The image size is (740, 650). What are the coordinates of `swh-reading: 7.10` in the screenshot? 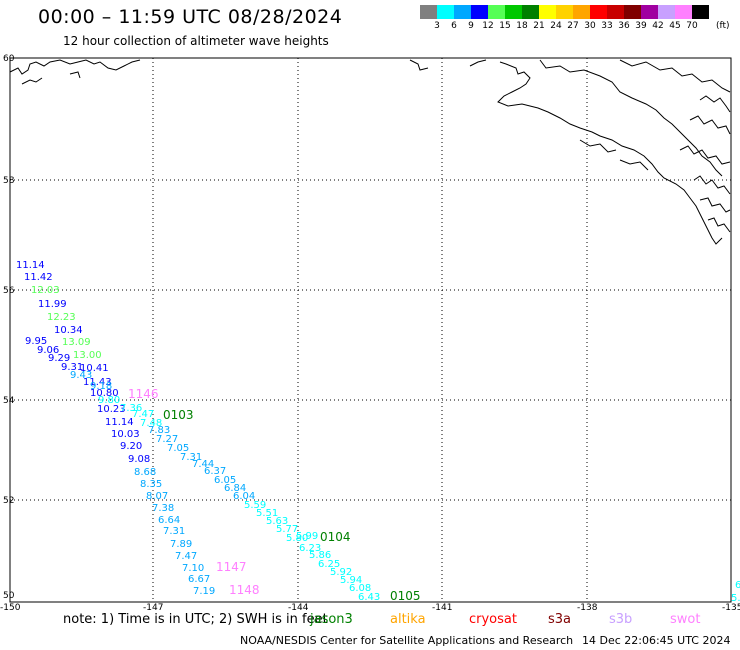 It's located at (193, 568).